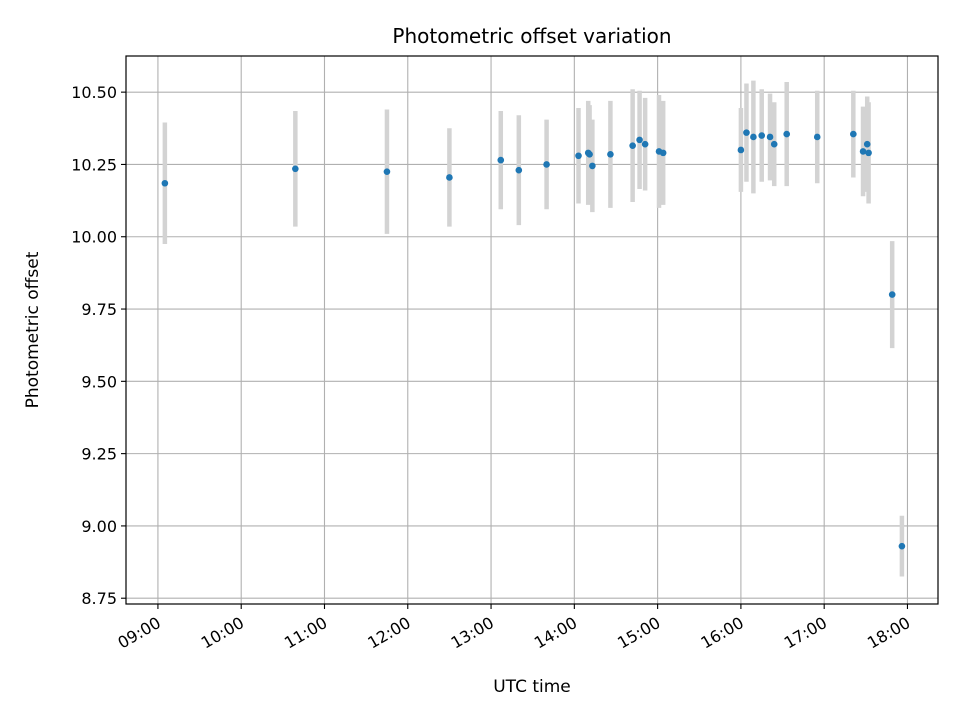 Image resolution: width=960 pixels, height=720 pixels. I want to click on y-tick-label: 10.50, so click(94, 92).